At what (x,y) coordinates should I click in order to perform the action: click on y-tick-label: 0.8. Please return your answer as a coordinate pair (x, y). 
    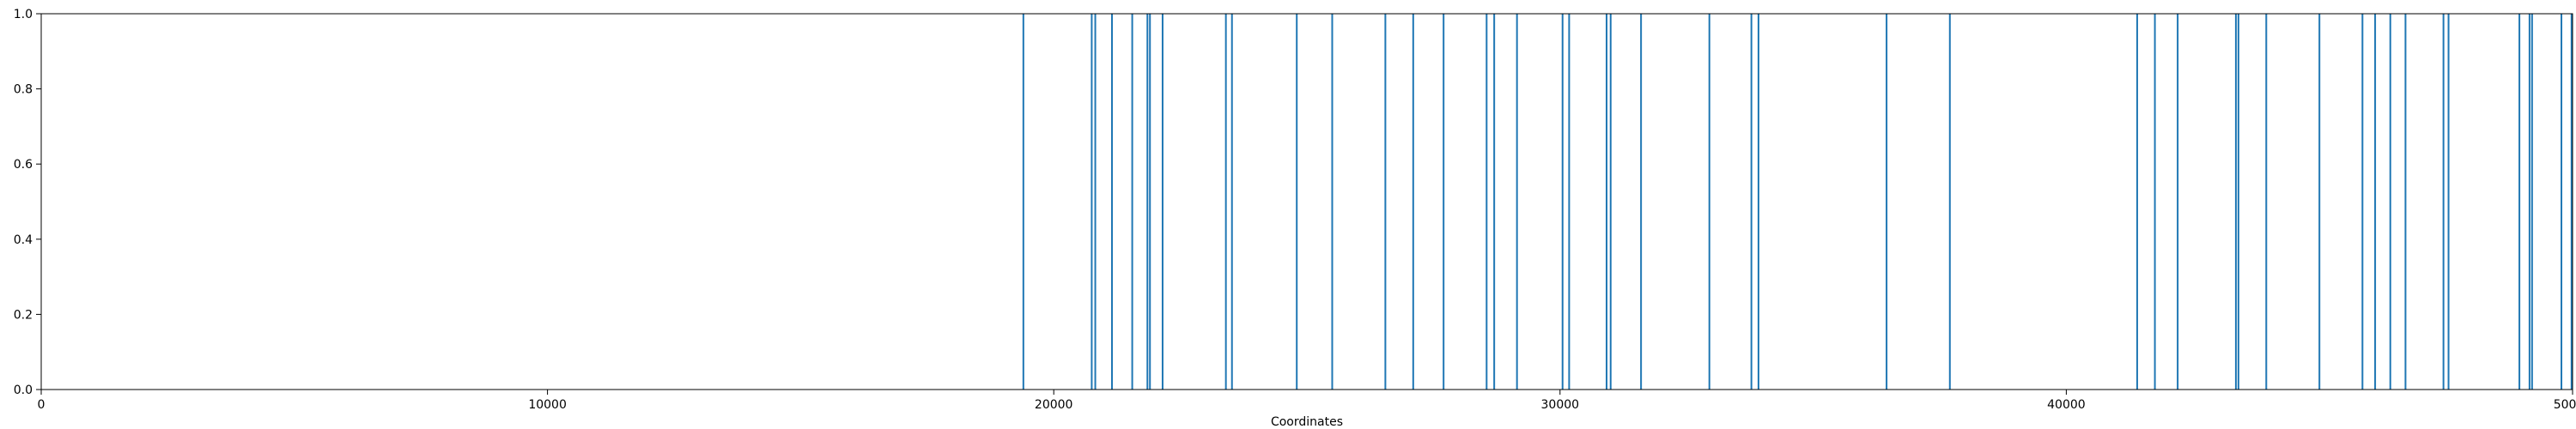
    Looking at the image, I should click on (23, 90).